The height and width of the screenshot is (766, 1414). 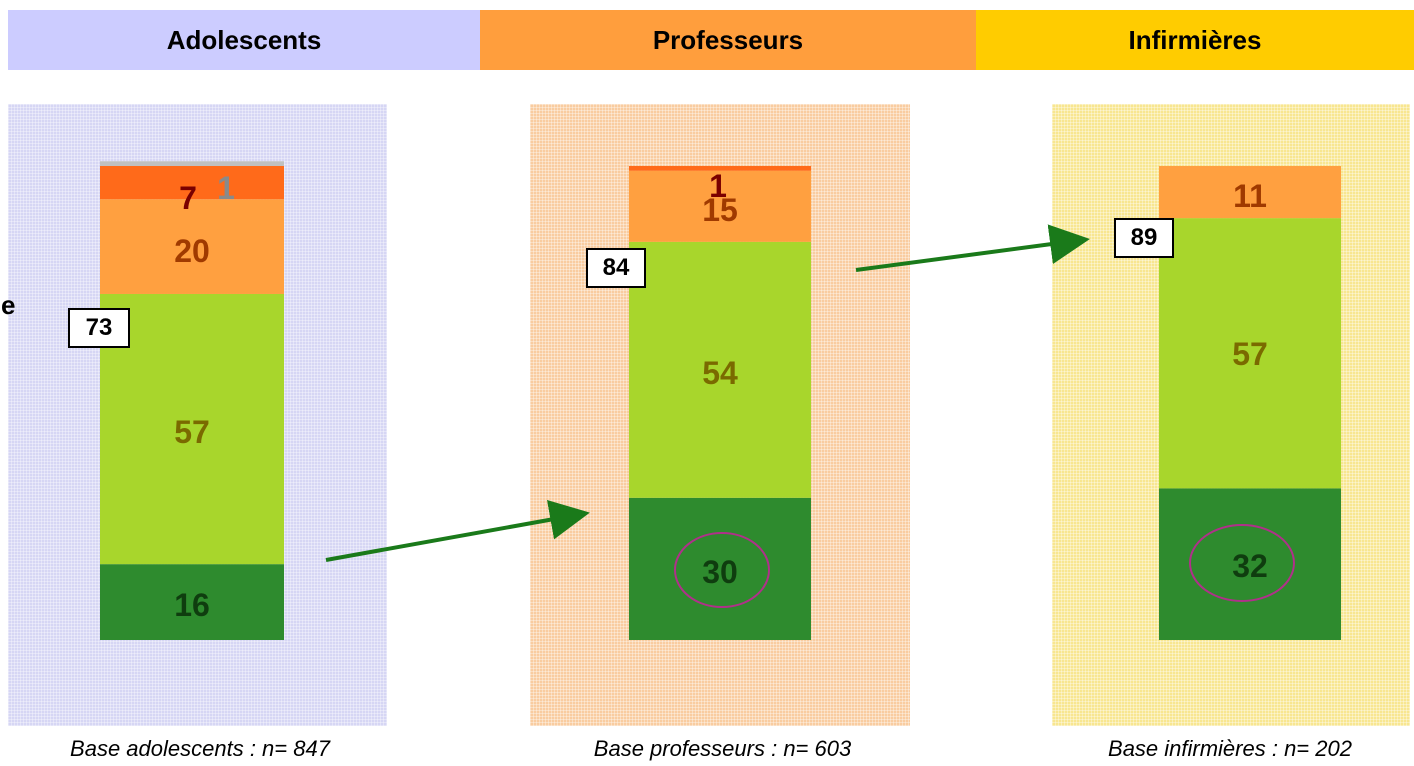 I want to click on value-label-adolescents-16: 16, so click(x=192, y=605).